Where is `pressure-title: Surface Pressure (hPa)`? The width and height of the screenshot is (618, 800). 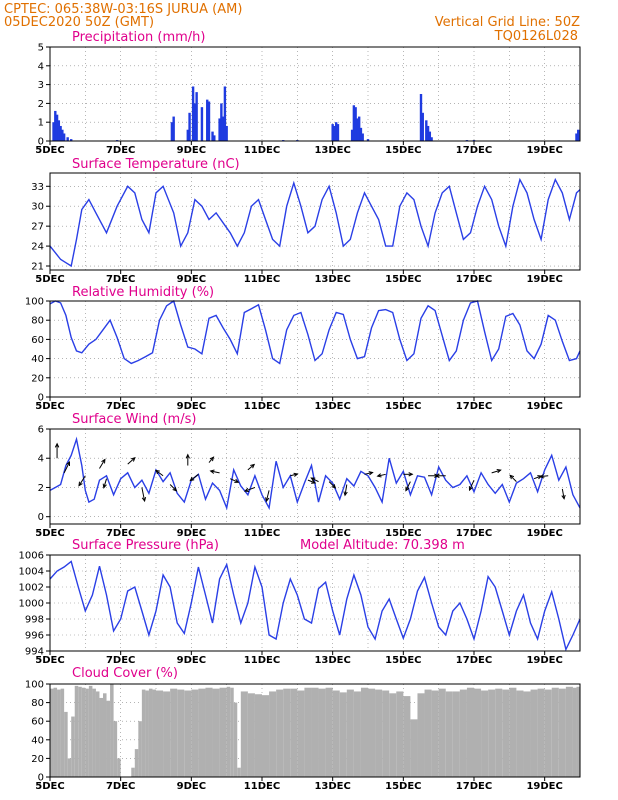 pressure-title: Surface Pressure (hPa) is located at coordinates (145, 545).